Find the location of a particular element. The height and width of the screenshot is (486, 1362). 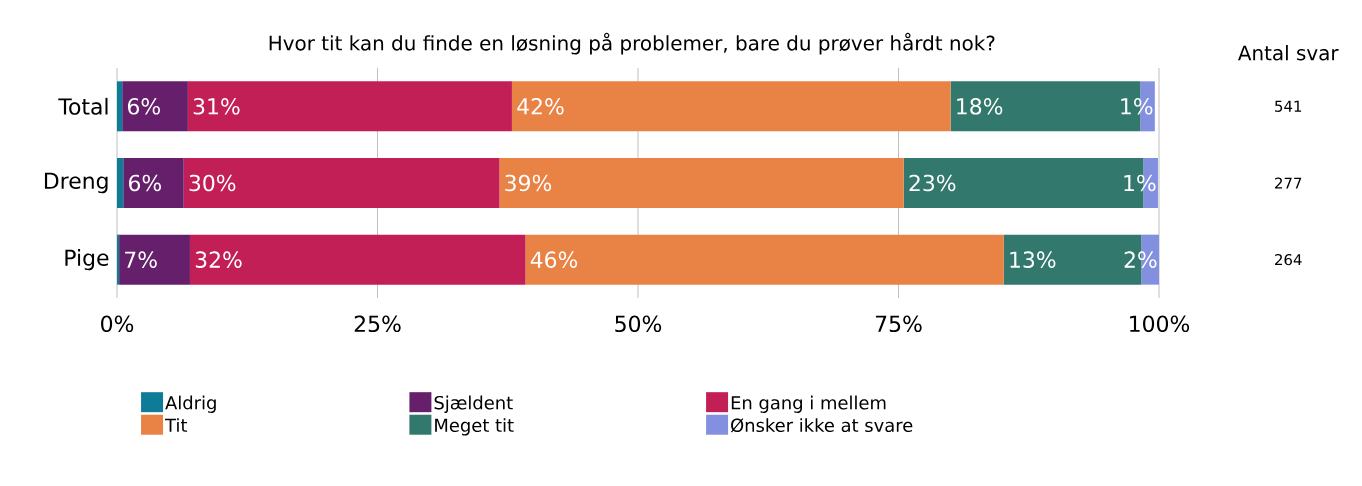

chart-title: Hvor tit kan du finde en løsning på problemer, bare du prøver hårdt nok? is located at coordinates (632, 43).